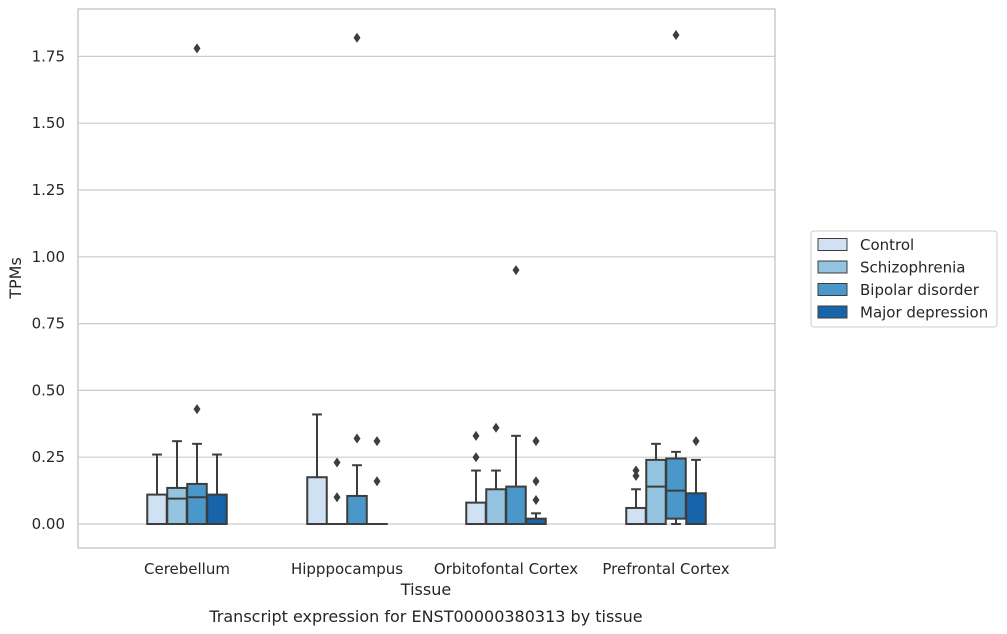 This screenshot has width=1007, height=634. I want to click on y-tick-label: 0.50, so click(48, 390).